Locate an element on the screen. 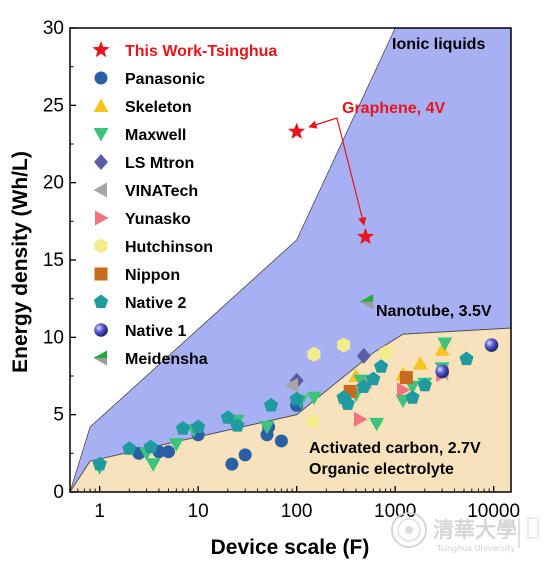 The width and height of the screenshot is (547, 562). x-axis-title: Device scale (F) is located at coordinates (290, 547).